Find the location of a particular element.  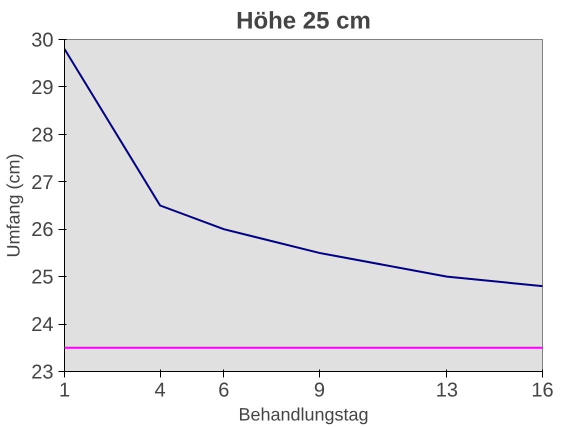

y-tick-label: 24 is located at coordinates (42, 325).